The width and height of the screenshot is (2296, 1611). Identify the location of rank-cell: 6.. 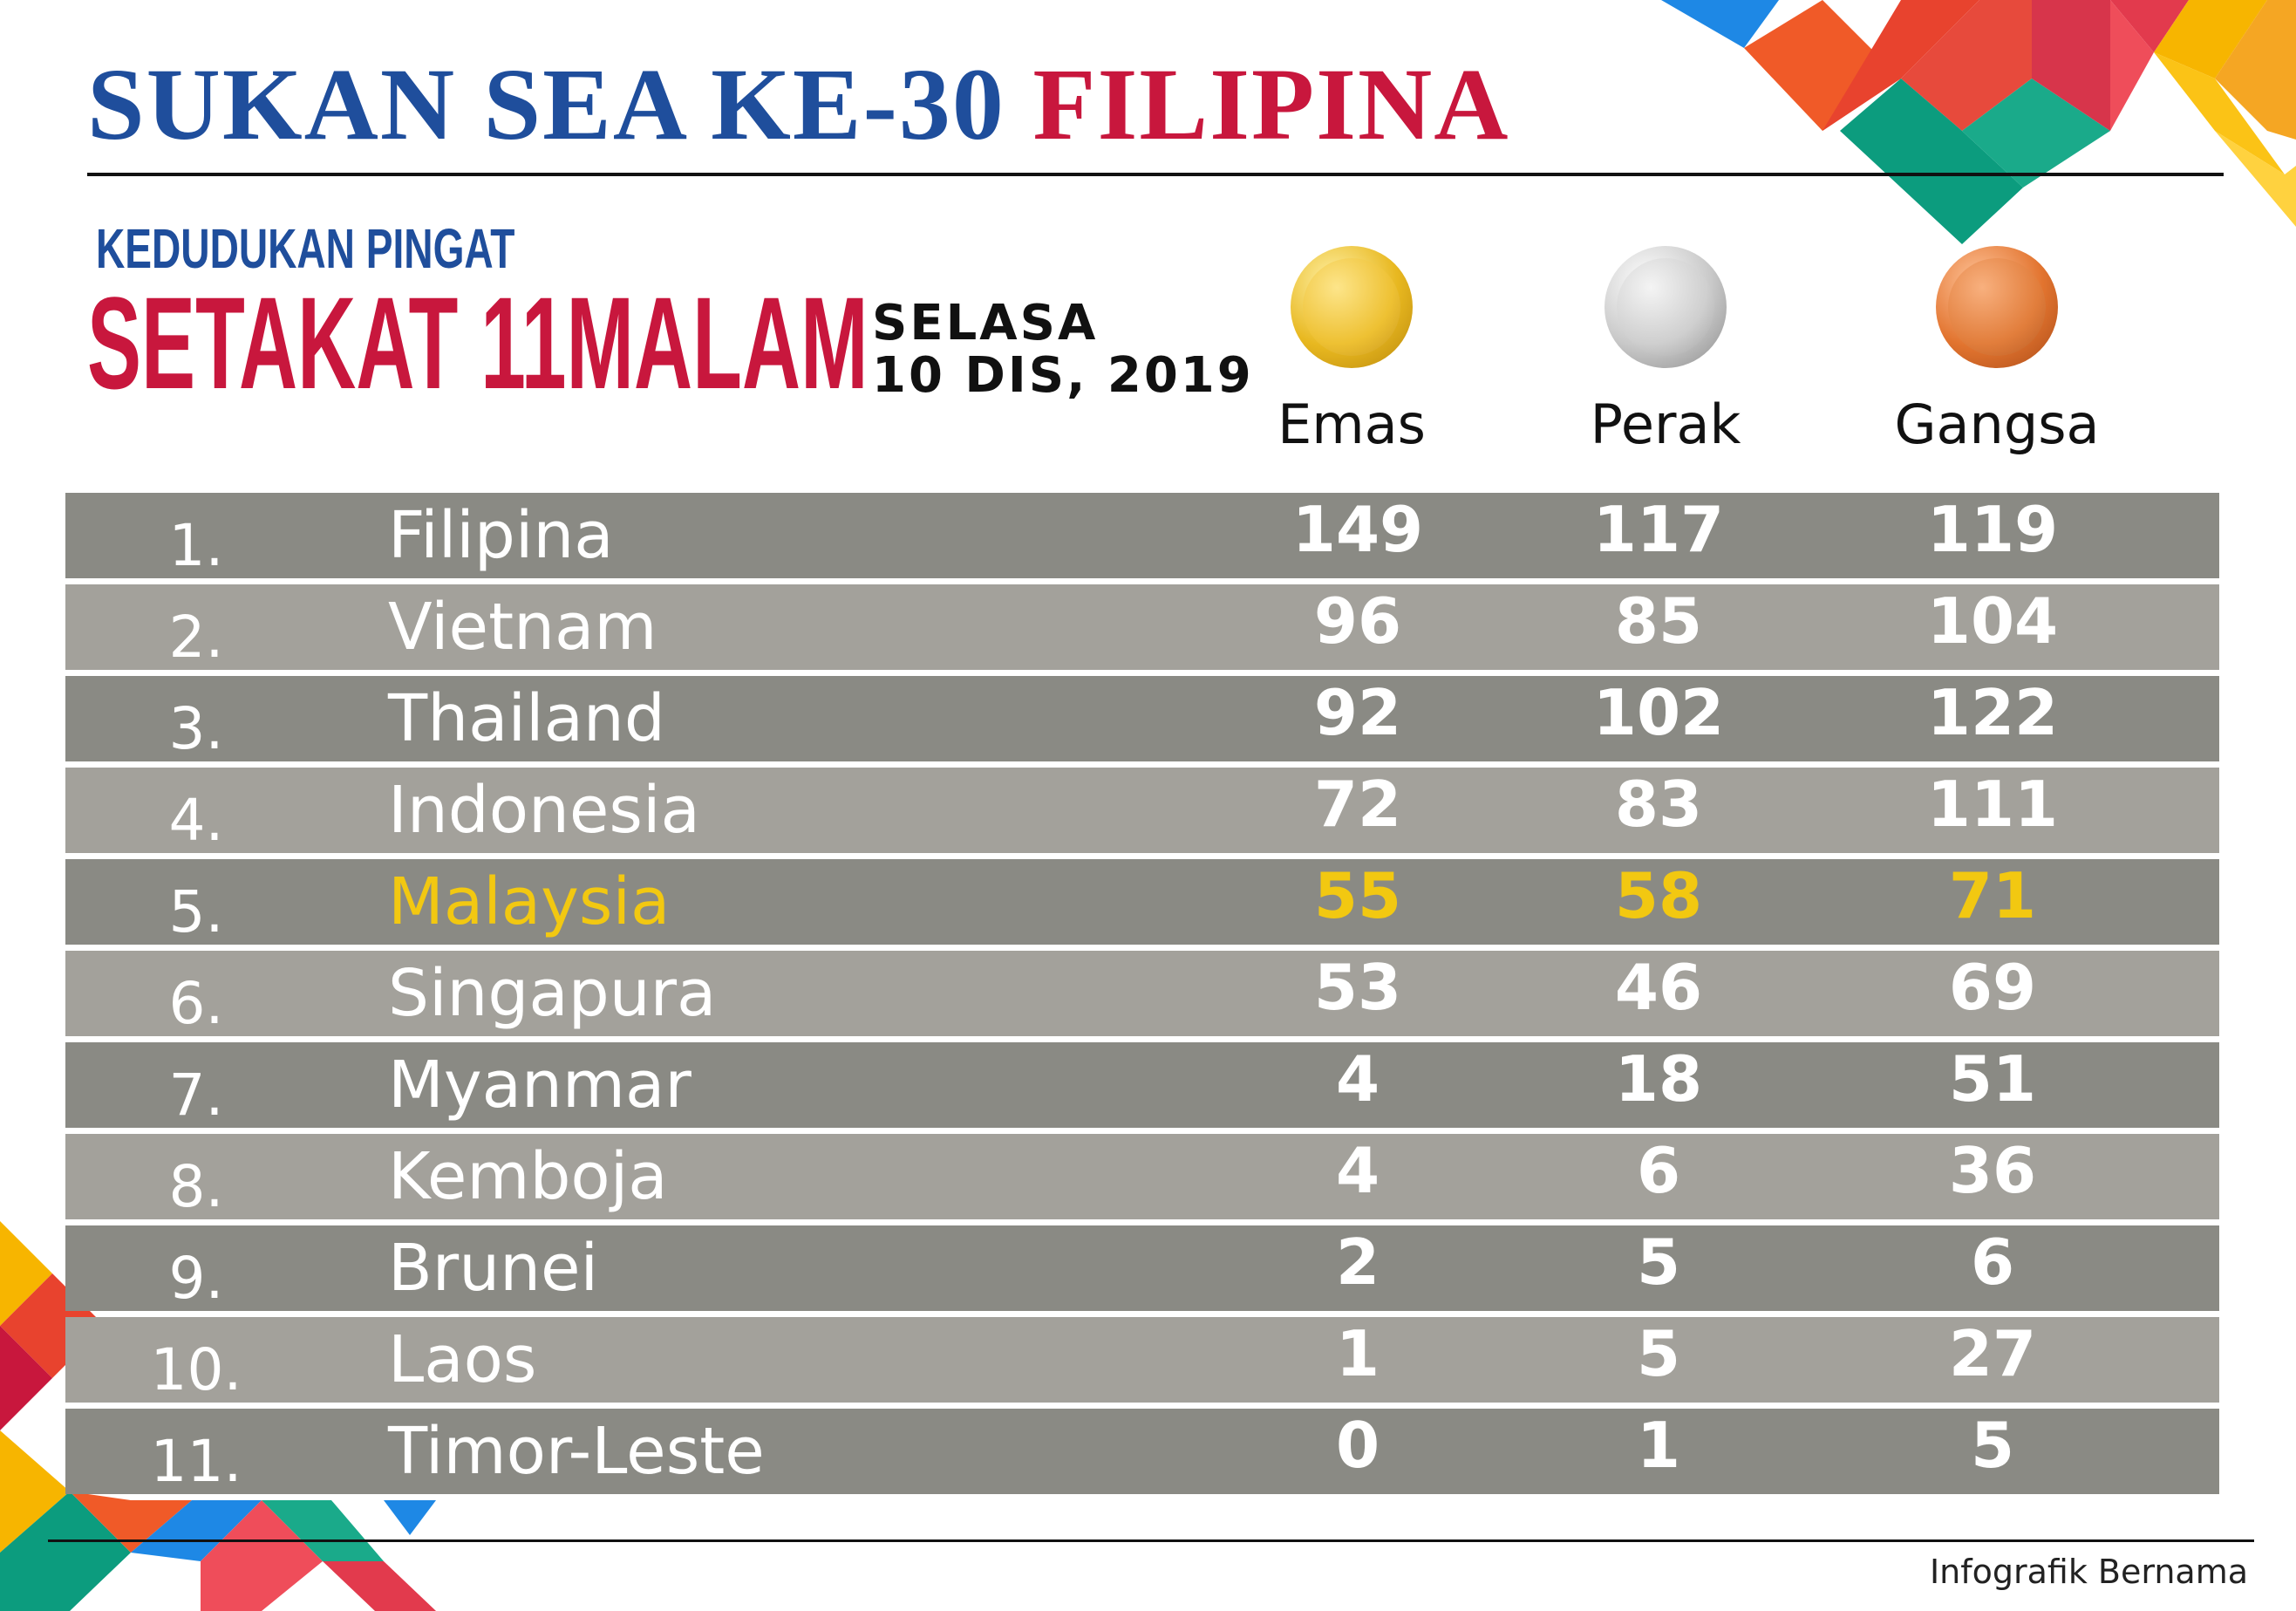
(196, 1003).